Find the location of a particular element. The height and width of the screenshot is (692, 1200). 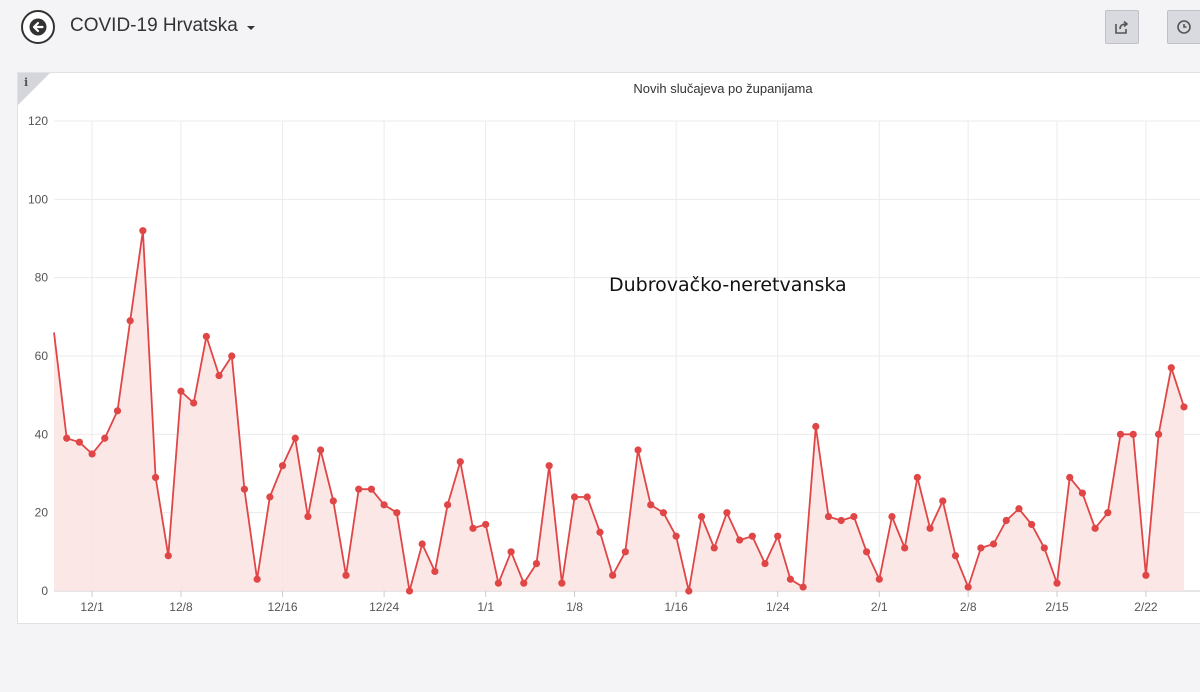

share-button is located at coordinates (1122, 27).